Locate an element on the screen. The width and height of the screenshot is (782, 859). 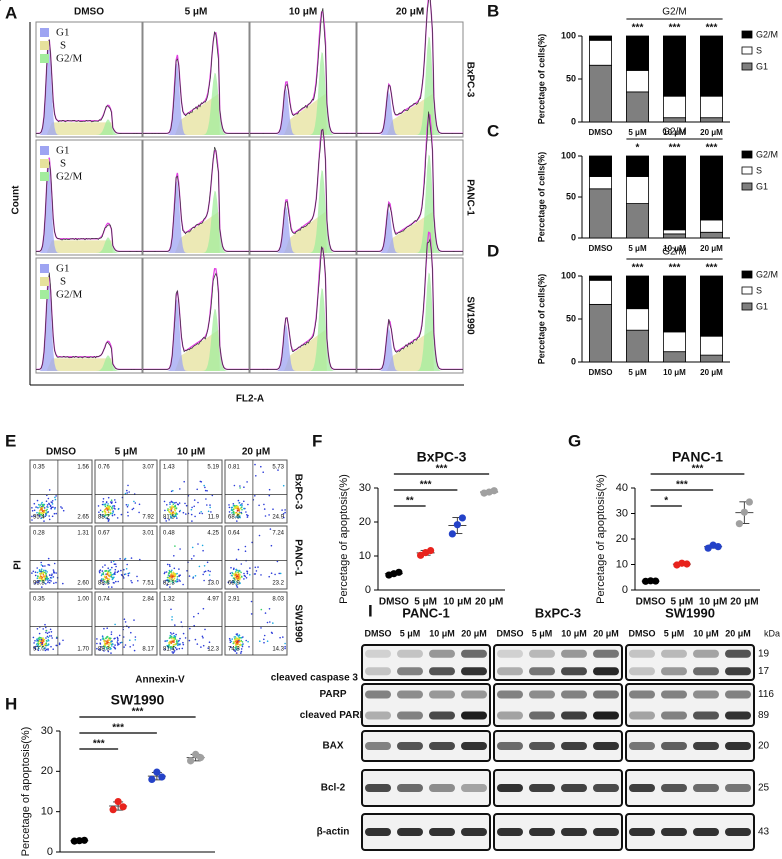
y-tick-label: 100 is located at coordinates (568, 155).